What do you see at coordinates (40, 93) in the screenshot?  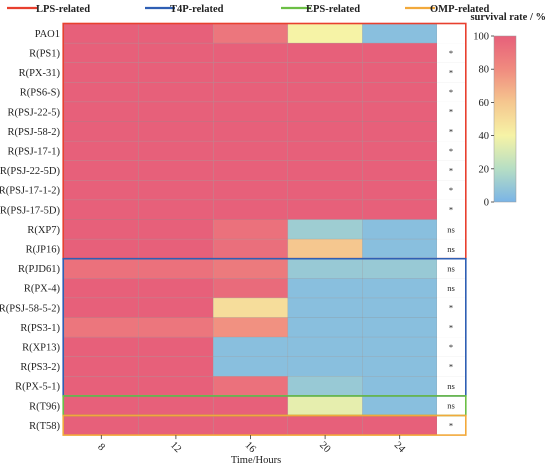 I see `row-label: R(PS6-S)` at bounding box center [40, 93].